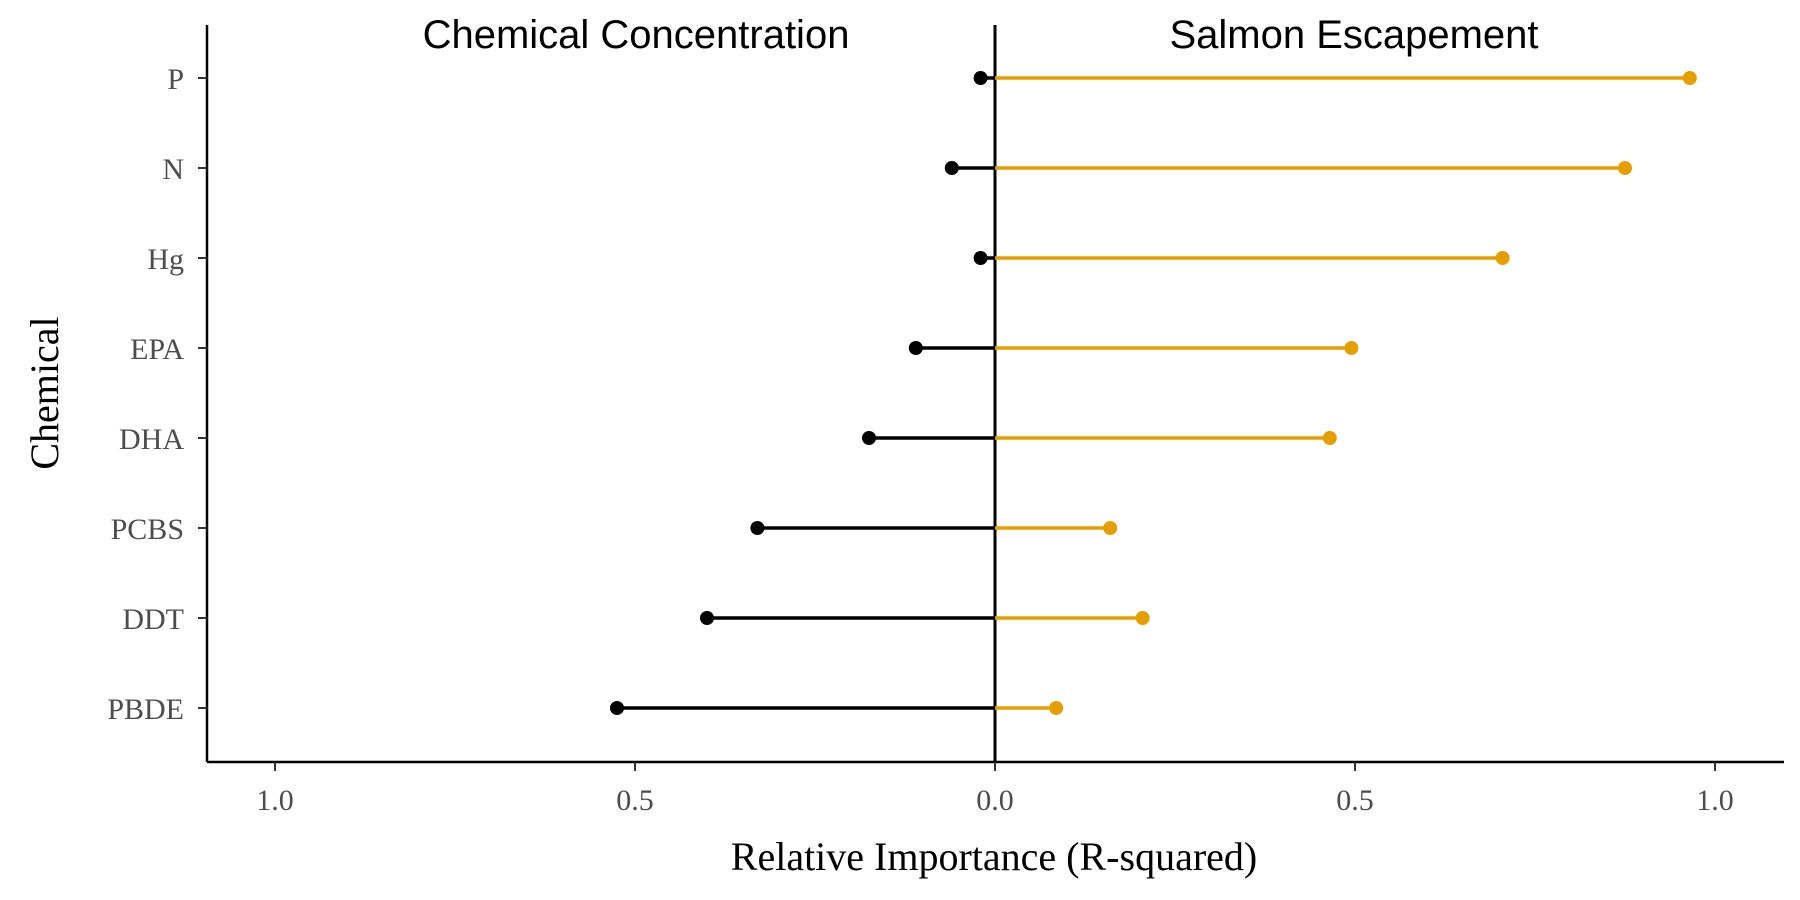  Describe the element at coordinates (147, 529) in the screenshot. I see `y-tick-label-pcbs: PCBS` at that location.